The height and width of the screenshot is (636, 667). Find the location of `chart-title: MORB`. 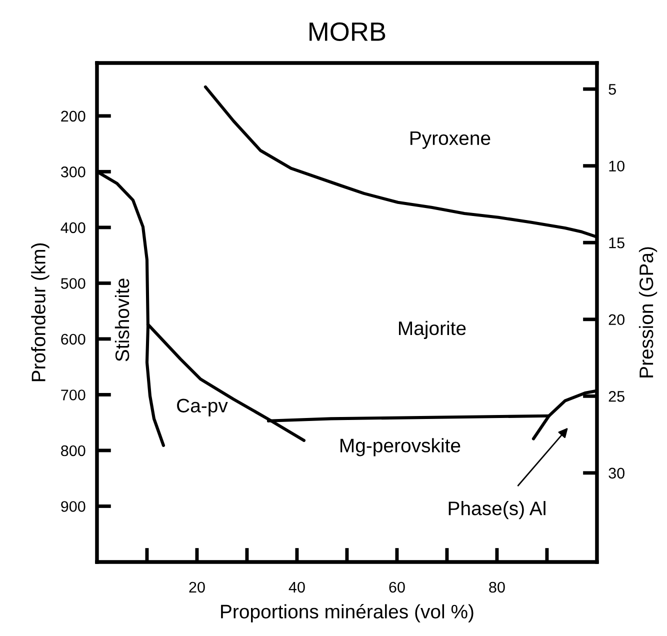

chart-title: MORB is located at coordinates (348, 31).